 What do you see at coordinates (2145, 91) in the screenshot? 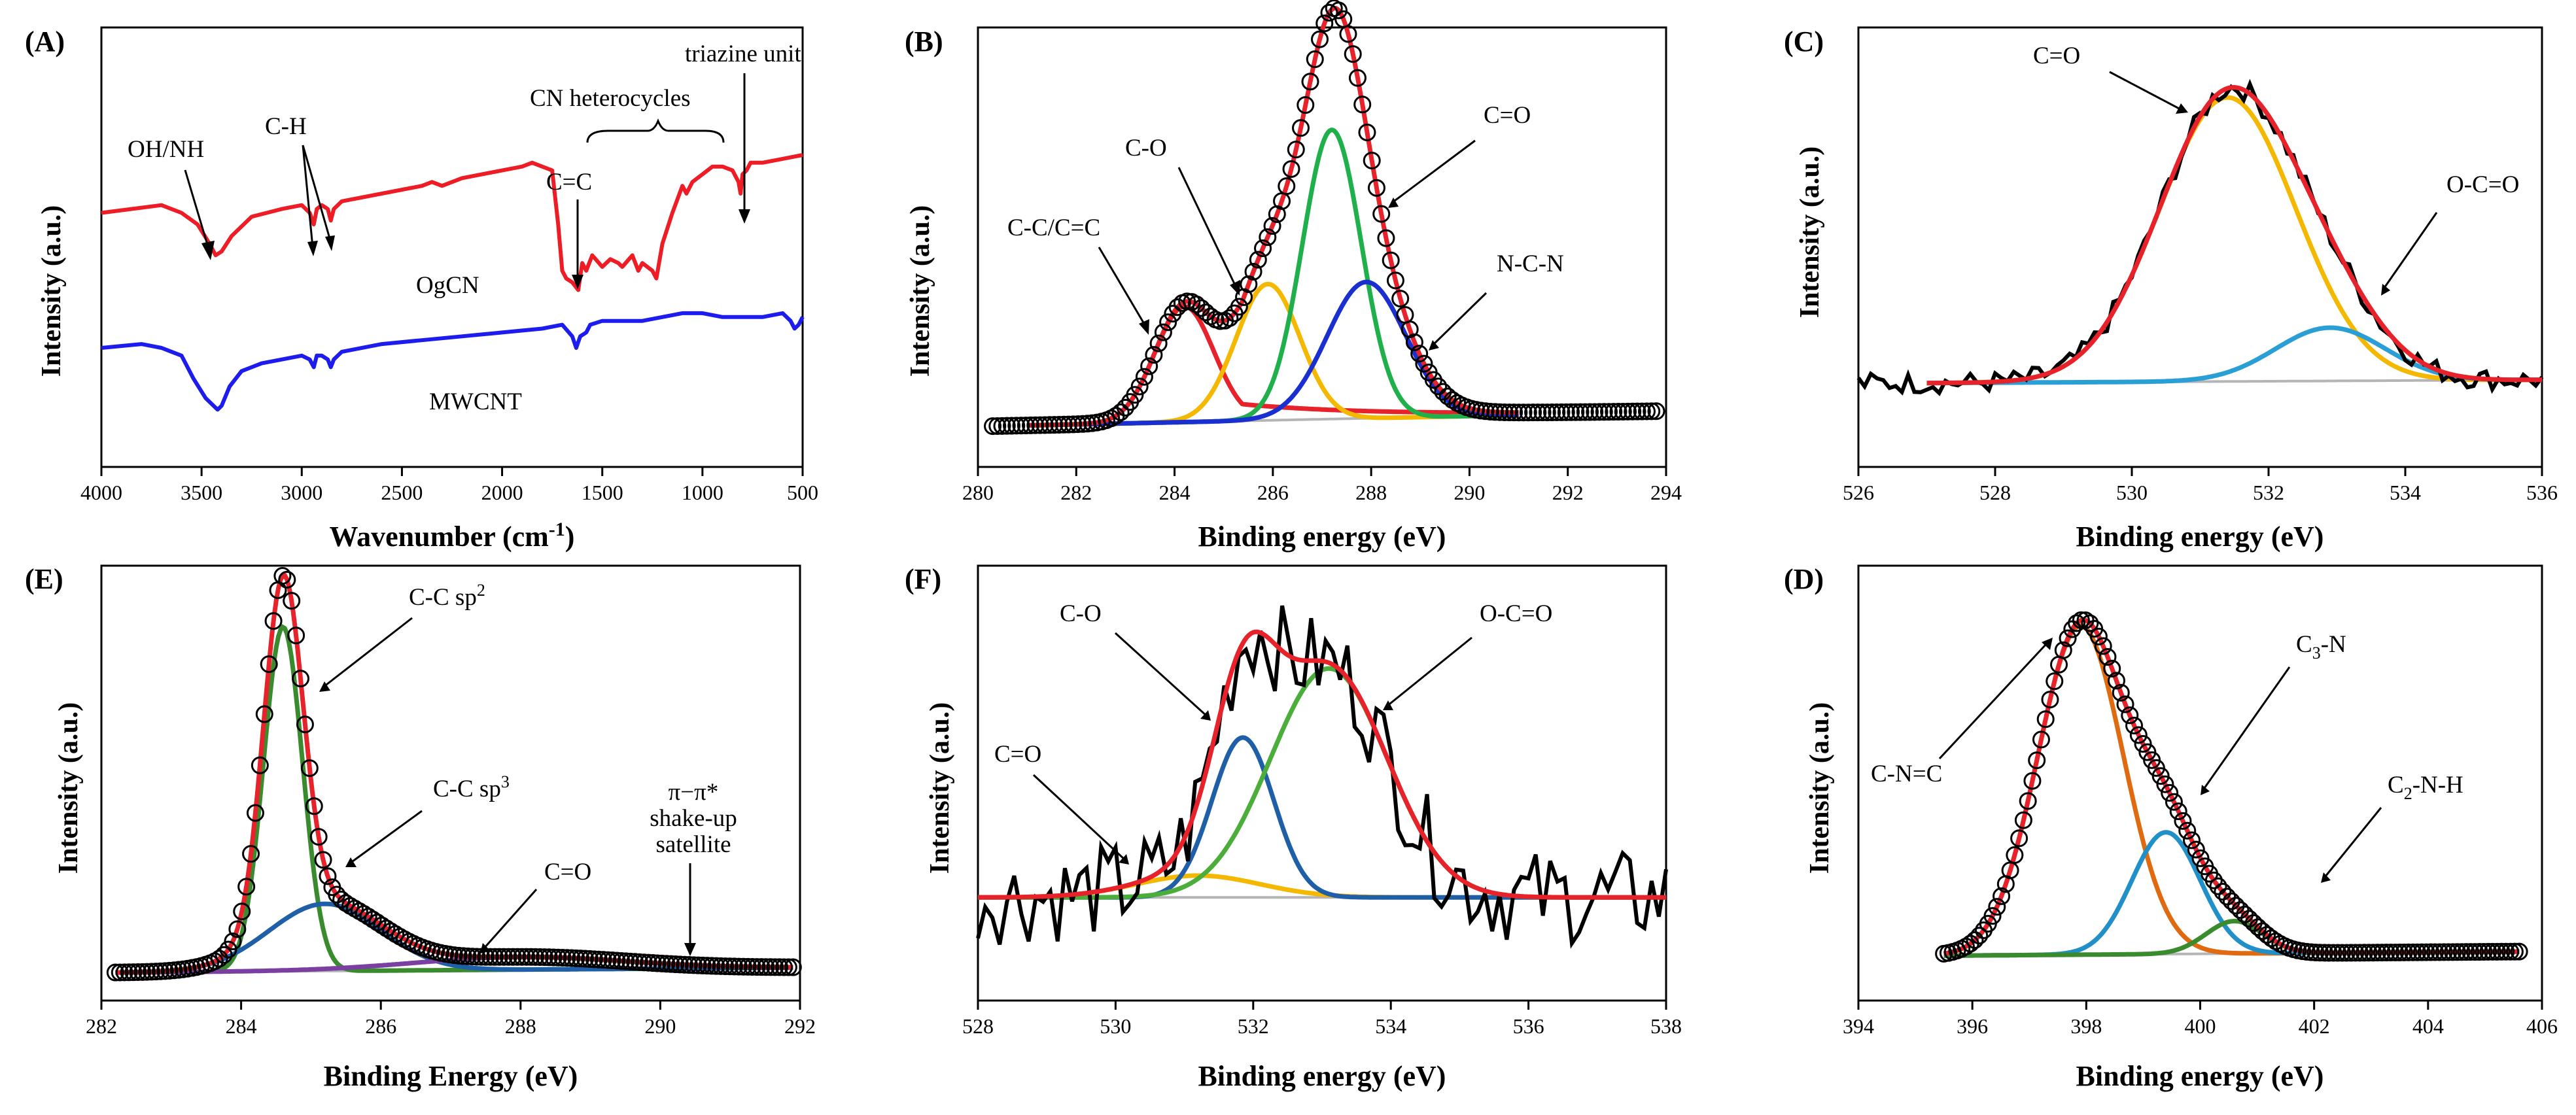
I see `arrow-c-c-o` at bounding box center [2145, 91].